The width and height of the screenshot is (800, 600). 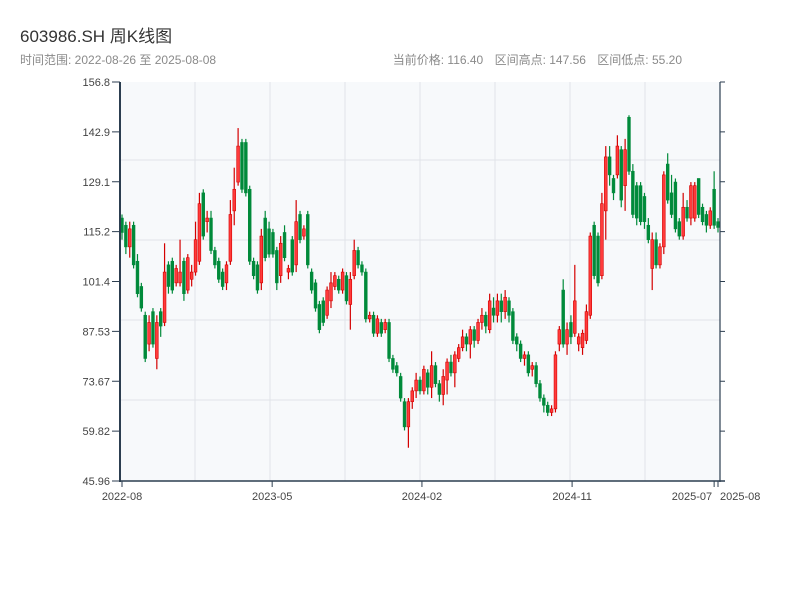 What do you see at coordinates (118, 60) in the screenshot?
I see `time-range-label: 时间范围: 2022-08-26 至 2025-08-08` at bounding box center [118, 60].